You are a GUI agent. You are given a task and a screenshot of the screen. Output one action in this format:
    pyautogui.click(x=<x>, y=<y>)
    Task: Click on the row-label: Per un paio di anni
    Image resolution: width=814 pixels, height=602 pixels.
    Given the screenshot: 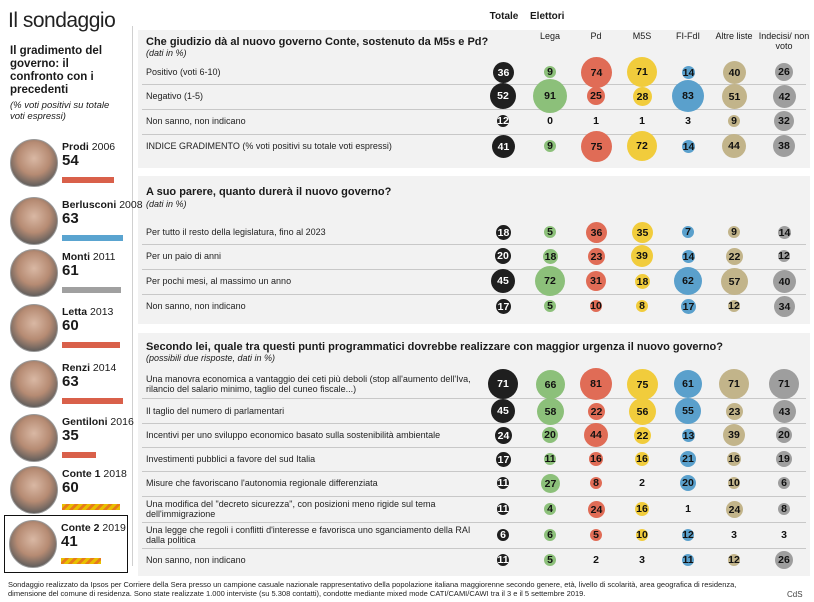 What is the action you would take?
    pyautogui.click(x=184, y=256)
    